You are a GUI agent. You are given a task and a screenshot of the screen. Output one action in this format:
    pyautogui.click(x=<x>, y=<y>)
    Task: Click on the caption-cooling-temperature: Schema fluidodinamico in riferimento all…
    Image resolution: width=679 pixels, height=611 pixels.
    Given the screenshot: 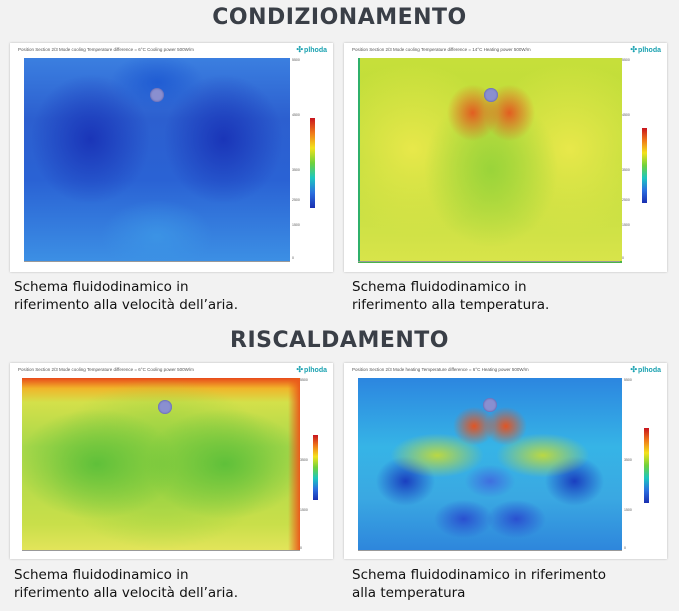 What is the action you would take?
    pyautogui.click(x=451, y=296)
    